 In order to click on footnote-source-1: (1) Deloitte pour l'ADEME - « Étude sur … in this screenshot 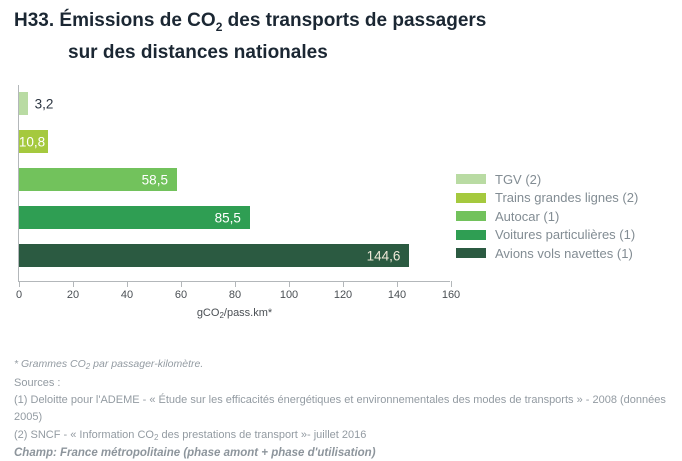, I will do `click(340, 408)`.